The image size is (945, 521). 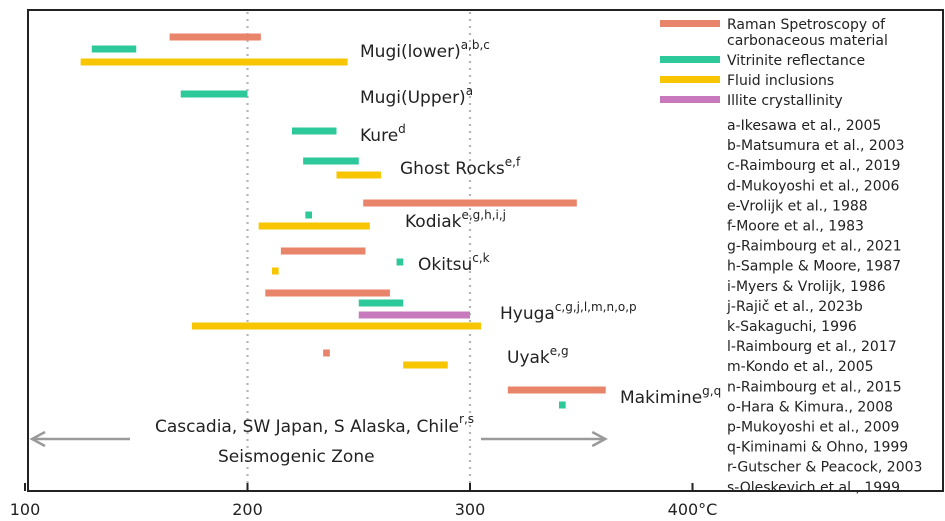 I want to click on reference-s: s-Oleskevich et al., 1999, so click(x=813, y=488).